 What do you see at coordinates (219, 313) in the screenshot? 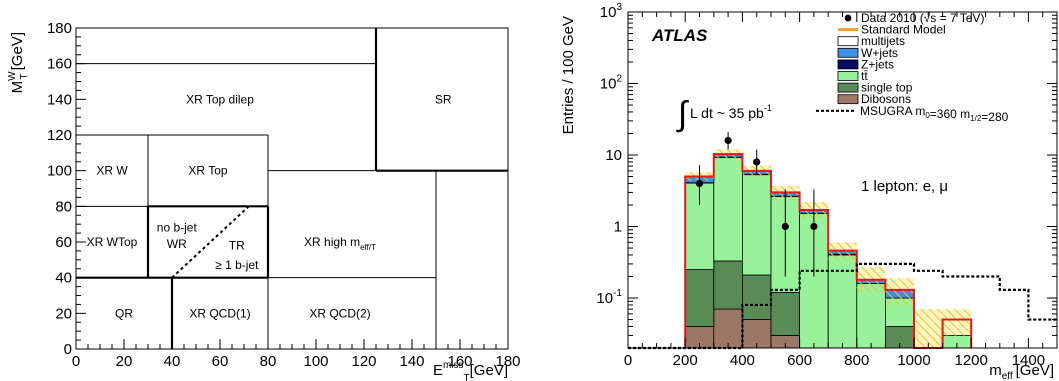
I see `region-label: XR QCD(1)` at bounding box center [219, 313].